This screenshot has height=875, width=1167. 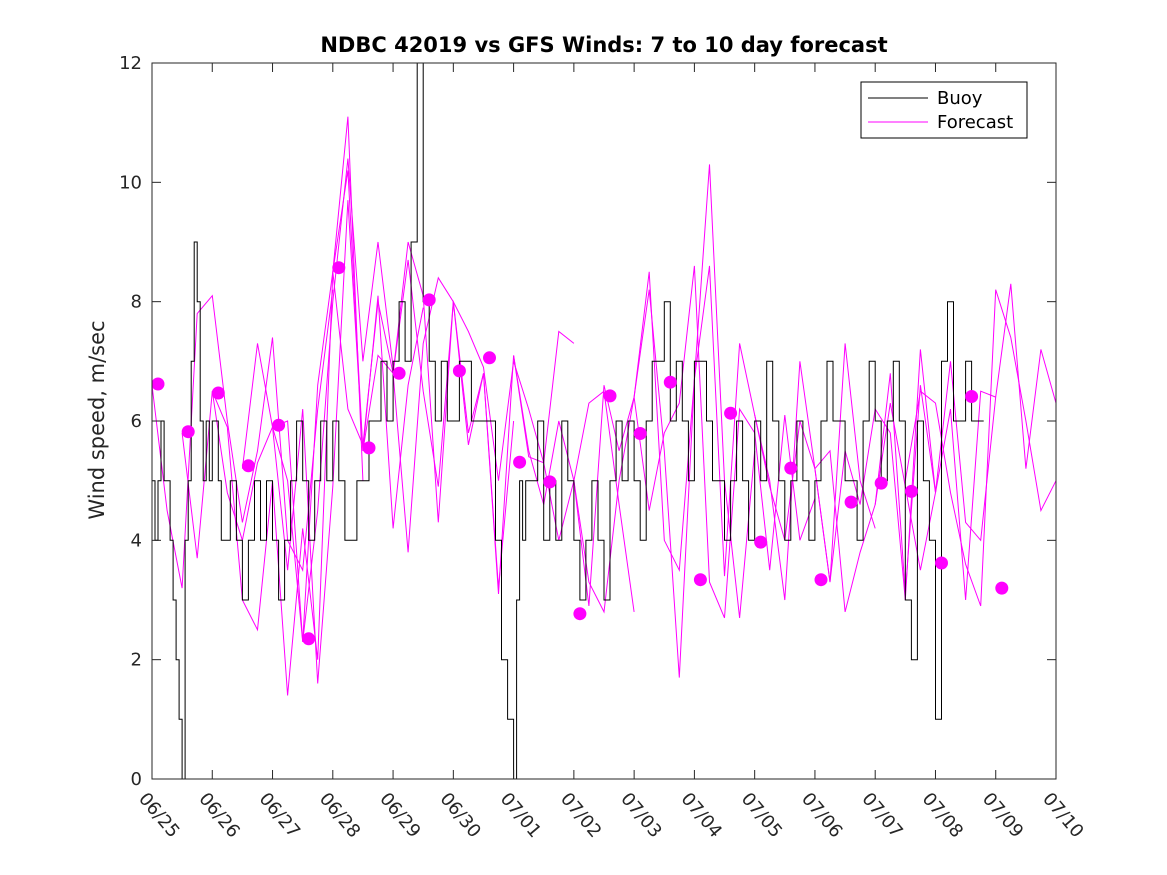 What do you see at coordinates (130, 63) in the screenshot?
I see `y-tick-label-6: 12` at bounding box center [130, 63].